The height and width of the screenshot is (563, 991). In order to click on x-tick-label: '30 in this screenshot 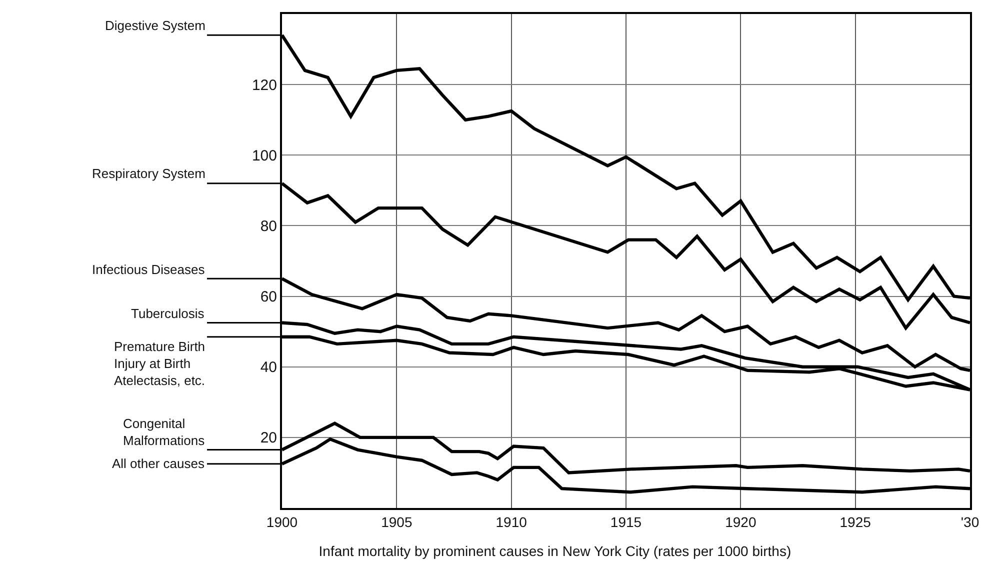, I will do `click(970, 522)`.